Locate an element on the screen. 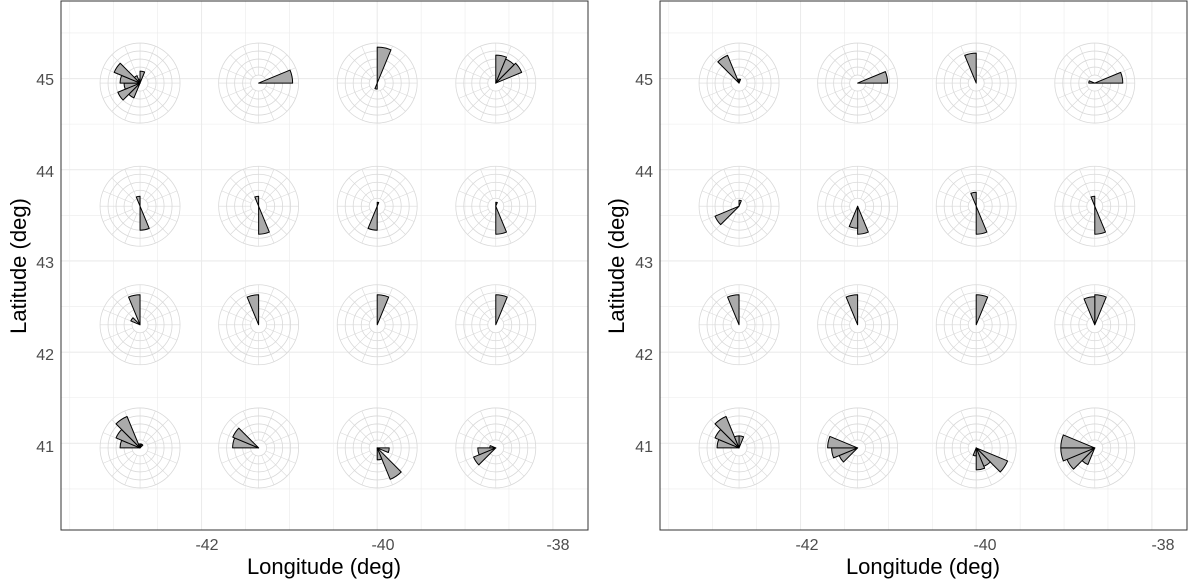 This screenshot has height=581, width=1194. left-y-tick-42: 42 is located at coordinates (45, 355).